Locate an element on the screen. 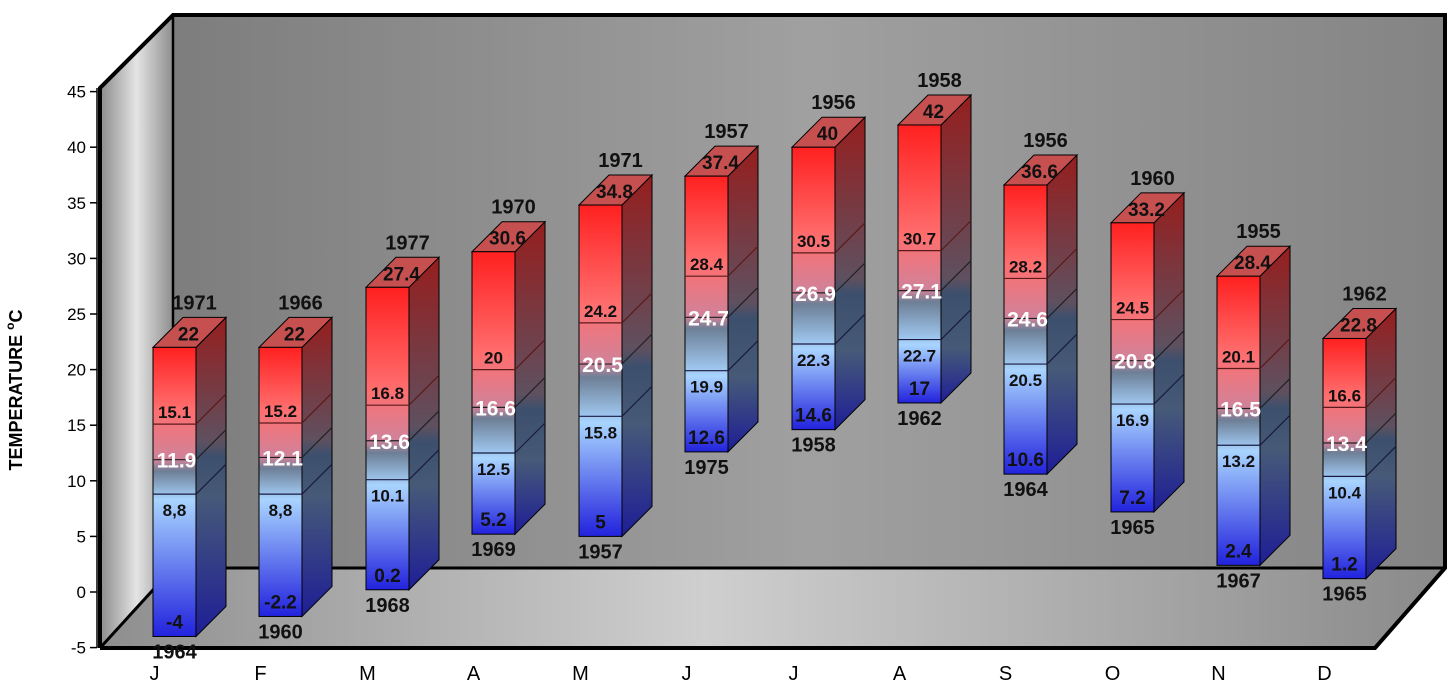 This screenshot has width=1454, height=685. p1-value-label-7: 22.7 is located at coordinates (919, 356).